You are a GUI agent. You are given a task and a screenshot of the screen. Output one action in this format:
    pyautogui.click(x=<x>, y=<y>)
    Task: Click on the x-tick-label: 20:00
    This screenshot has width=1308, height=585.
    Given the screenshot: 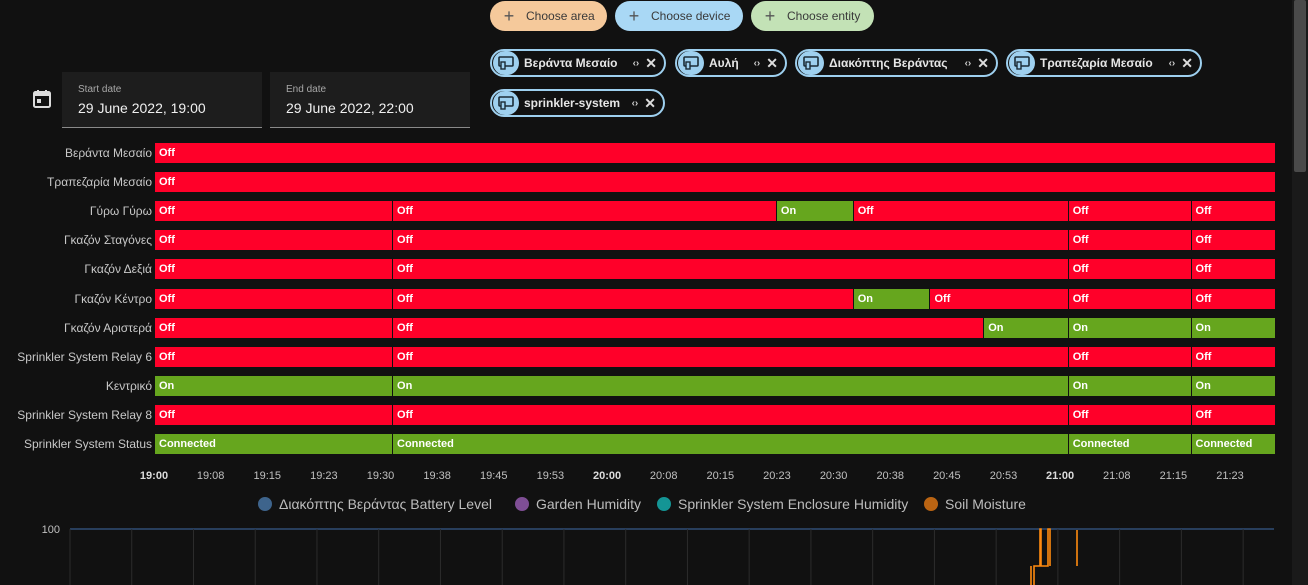 What is the action you would take?
    pyautogui.click(x=607, y=476)
    